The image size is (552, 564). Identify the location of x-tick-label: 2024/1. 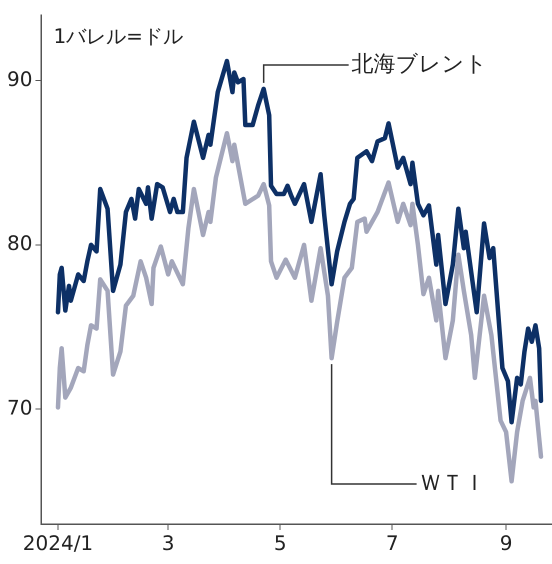
(58, 543).